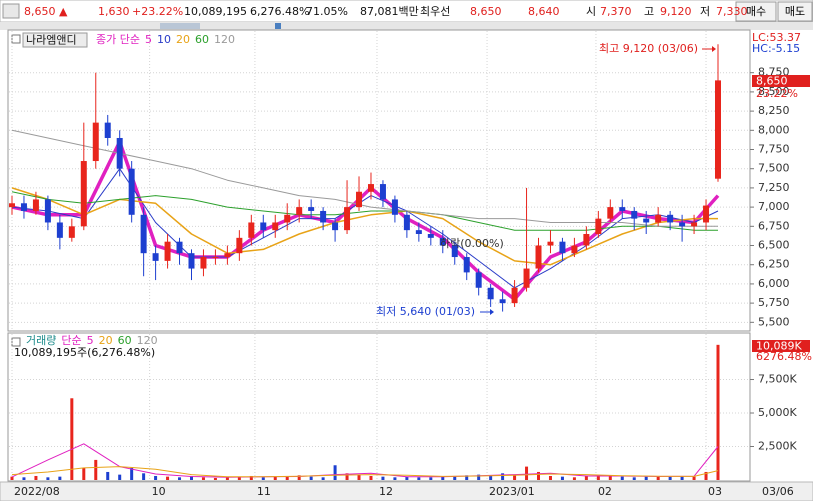  Describe the element at coordinates (215, 11) in the screenshot. I see `quote-item: 10,089,195` at that location.